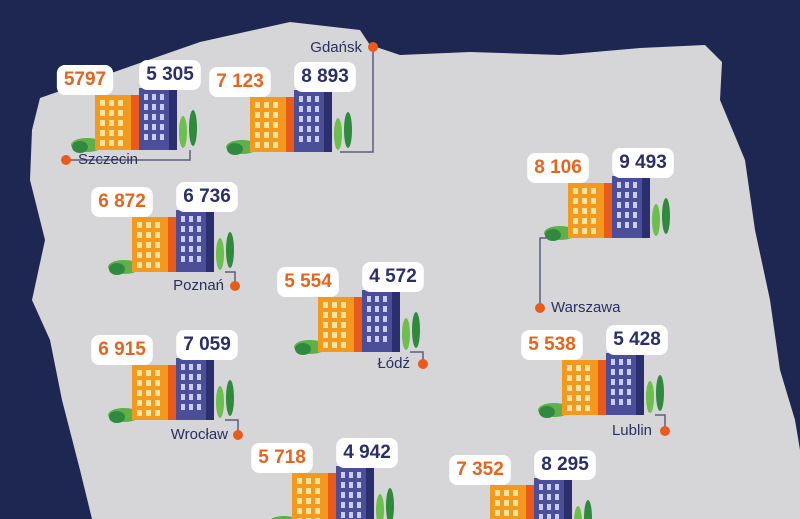 This screenshot has width=800, height=519. What do you see at coordinates (336, 47) in the screenshot?
I see `city-name: Gdańsk` at bounding box center [336, 47].